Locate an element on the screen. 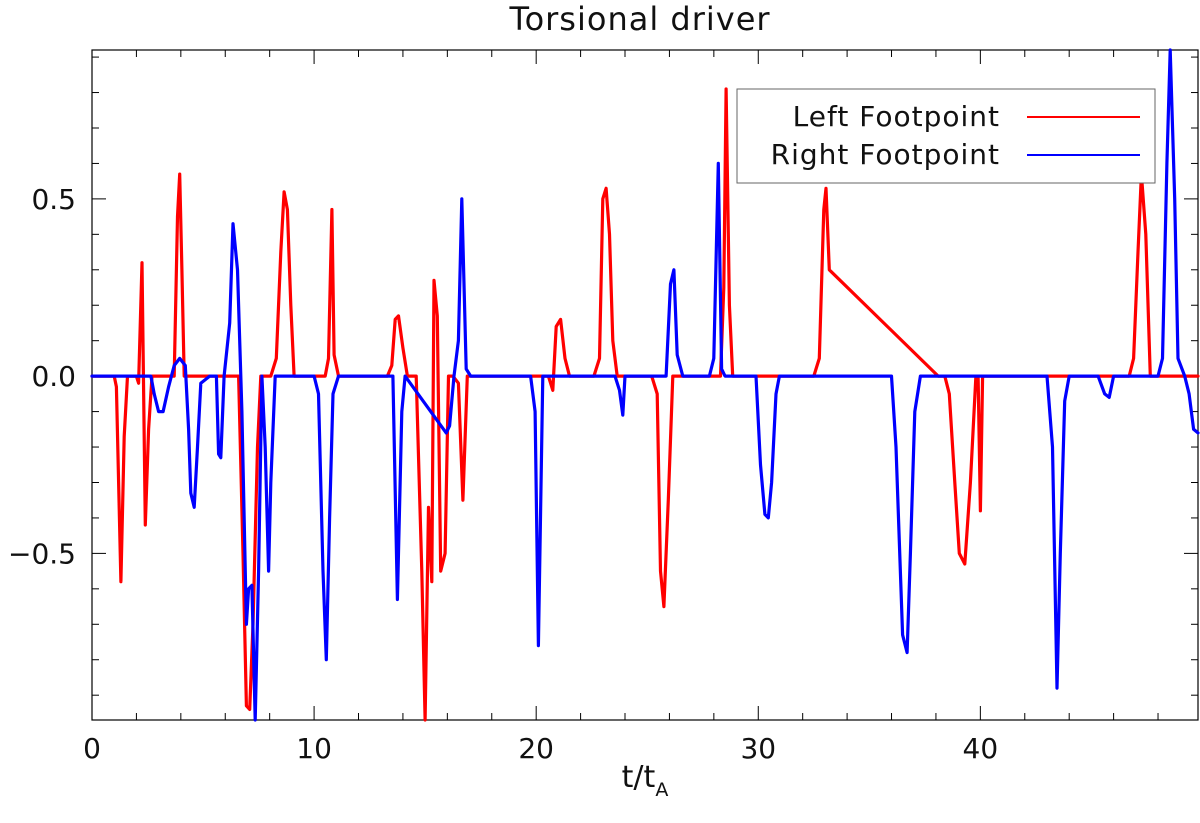  chart-title: Torsional driver is located at coordinates (639, 19).